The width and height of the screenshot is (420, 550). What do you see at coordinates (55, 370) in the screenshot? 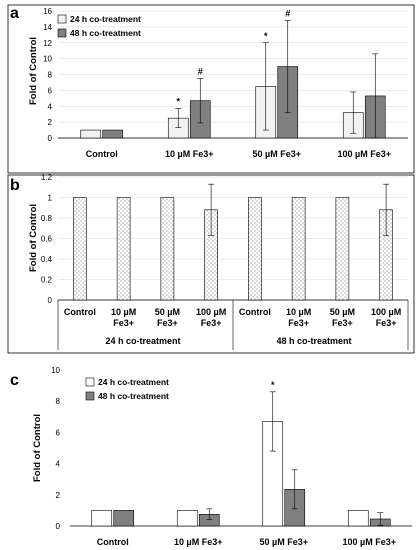
I see `panel-c-y-tick-label: 10` at bounding box center [55, 370].